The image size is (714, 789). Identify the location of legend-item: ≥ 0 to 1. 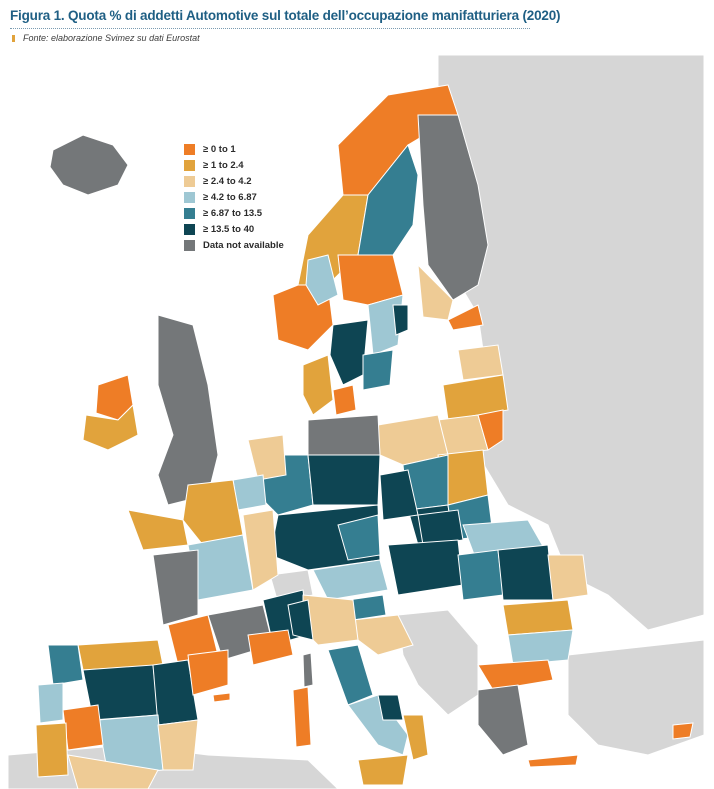
(234, 149).